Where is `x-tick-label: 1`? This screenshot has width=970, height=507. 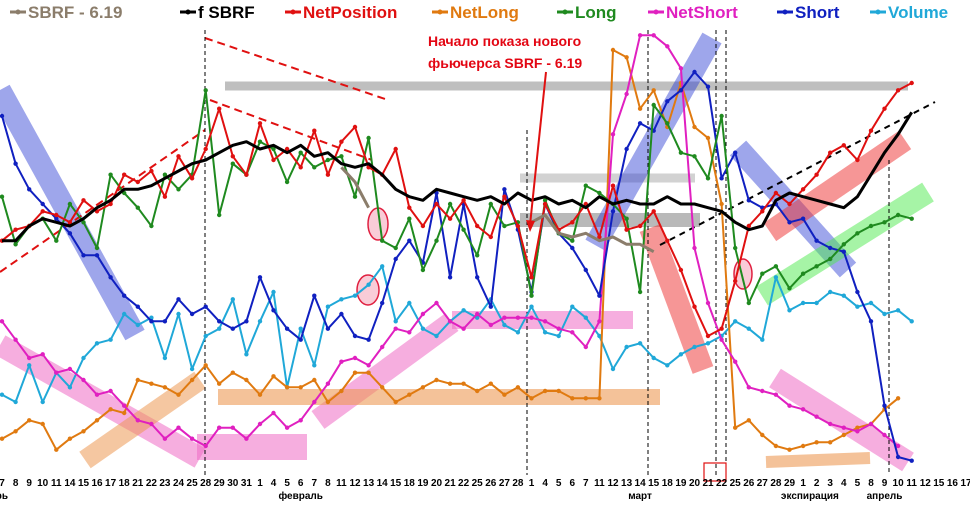
x-tick-label: 1 is located at coordinates (803, 483).